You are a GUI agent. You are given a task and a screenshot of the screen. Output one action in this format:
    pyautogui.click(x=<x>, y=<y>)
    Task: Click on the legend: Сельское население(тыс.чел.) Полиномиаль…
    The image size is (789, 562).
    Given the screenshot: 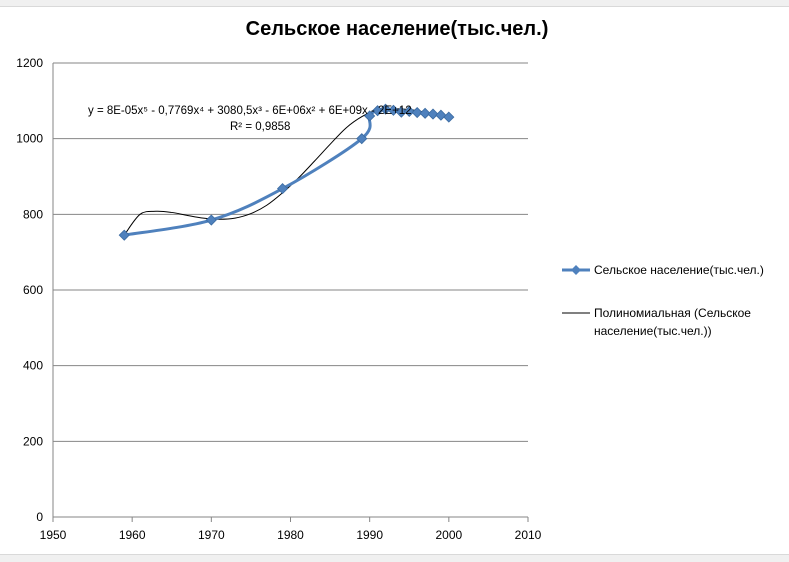 What is the action you would take?
    pyautogui.click(x=663, y=300)
    